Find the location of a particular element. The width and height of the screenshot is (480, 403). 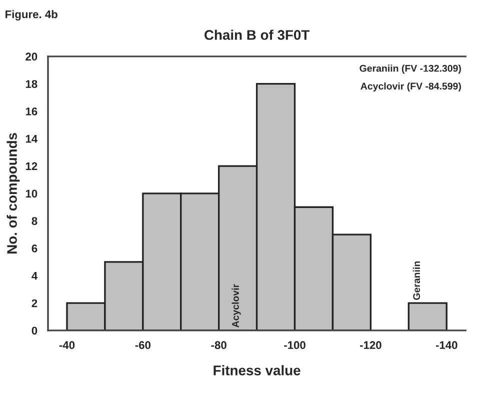

text: Figure. 4b is located at coordinates (32, 15).